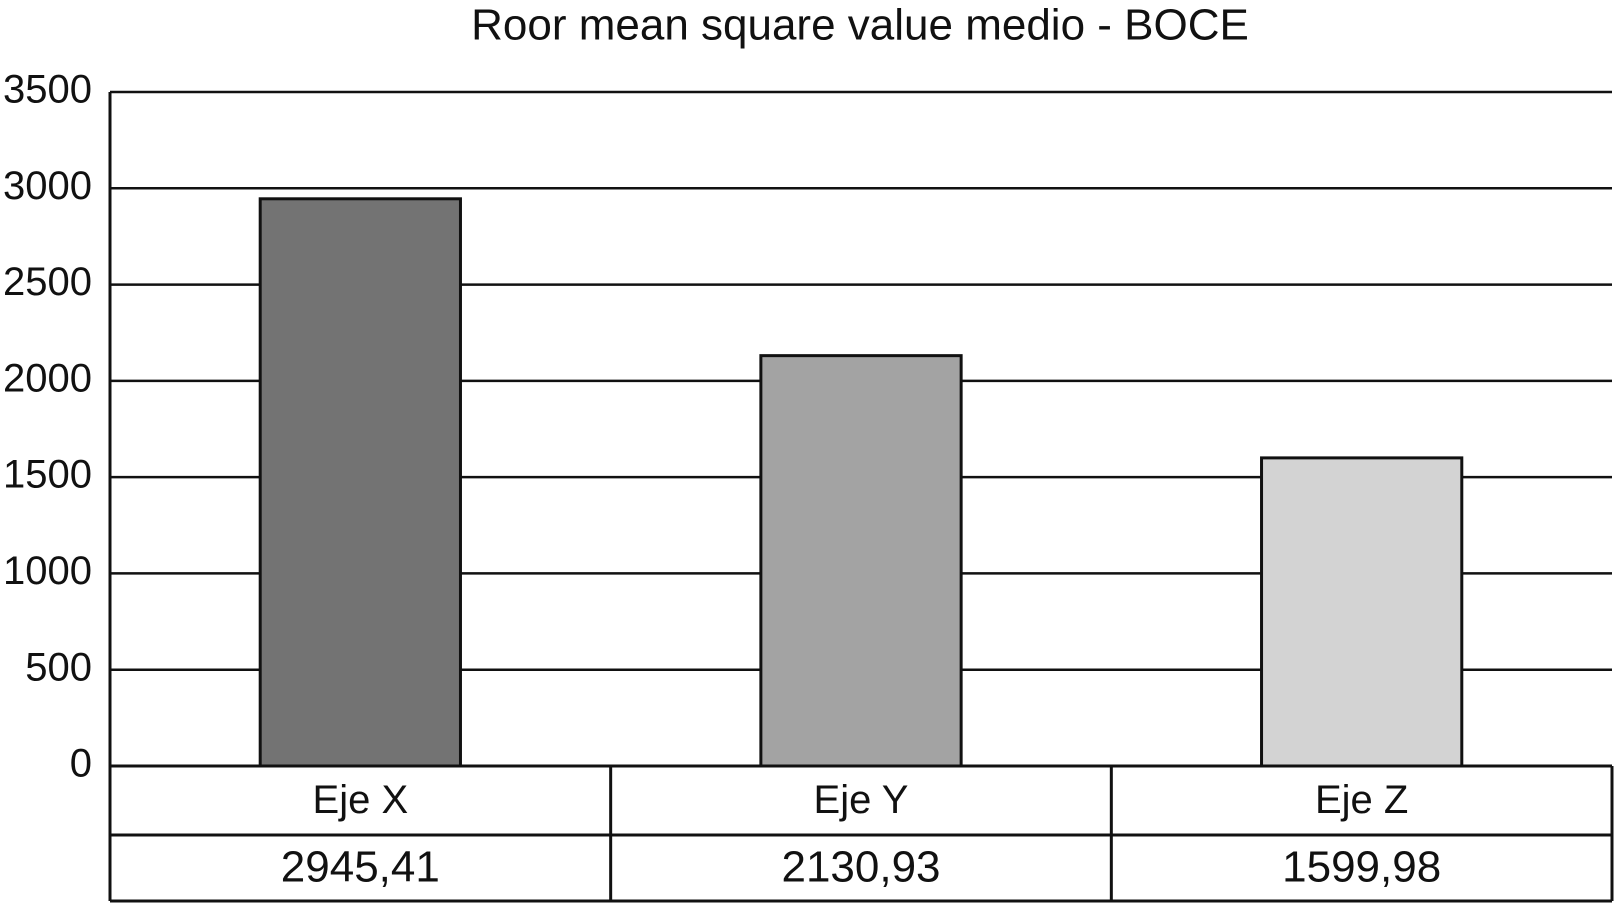 This screenshot has height=903, width=1618. I want to click on x-tick-label: Eje X, so click(361, 800).